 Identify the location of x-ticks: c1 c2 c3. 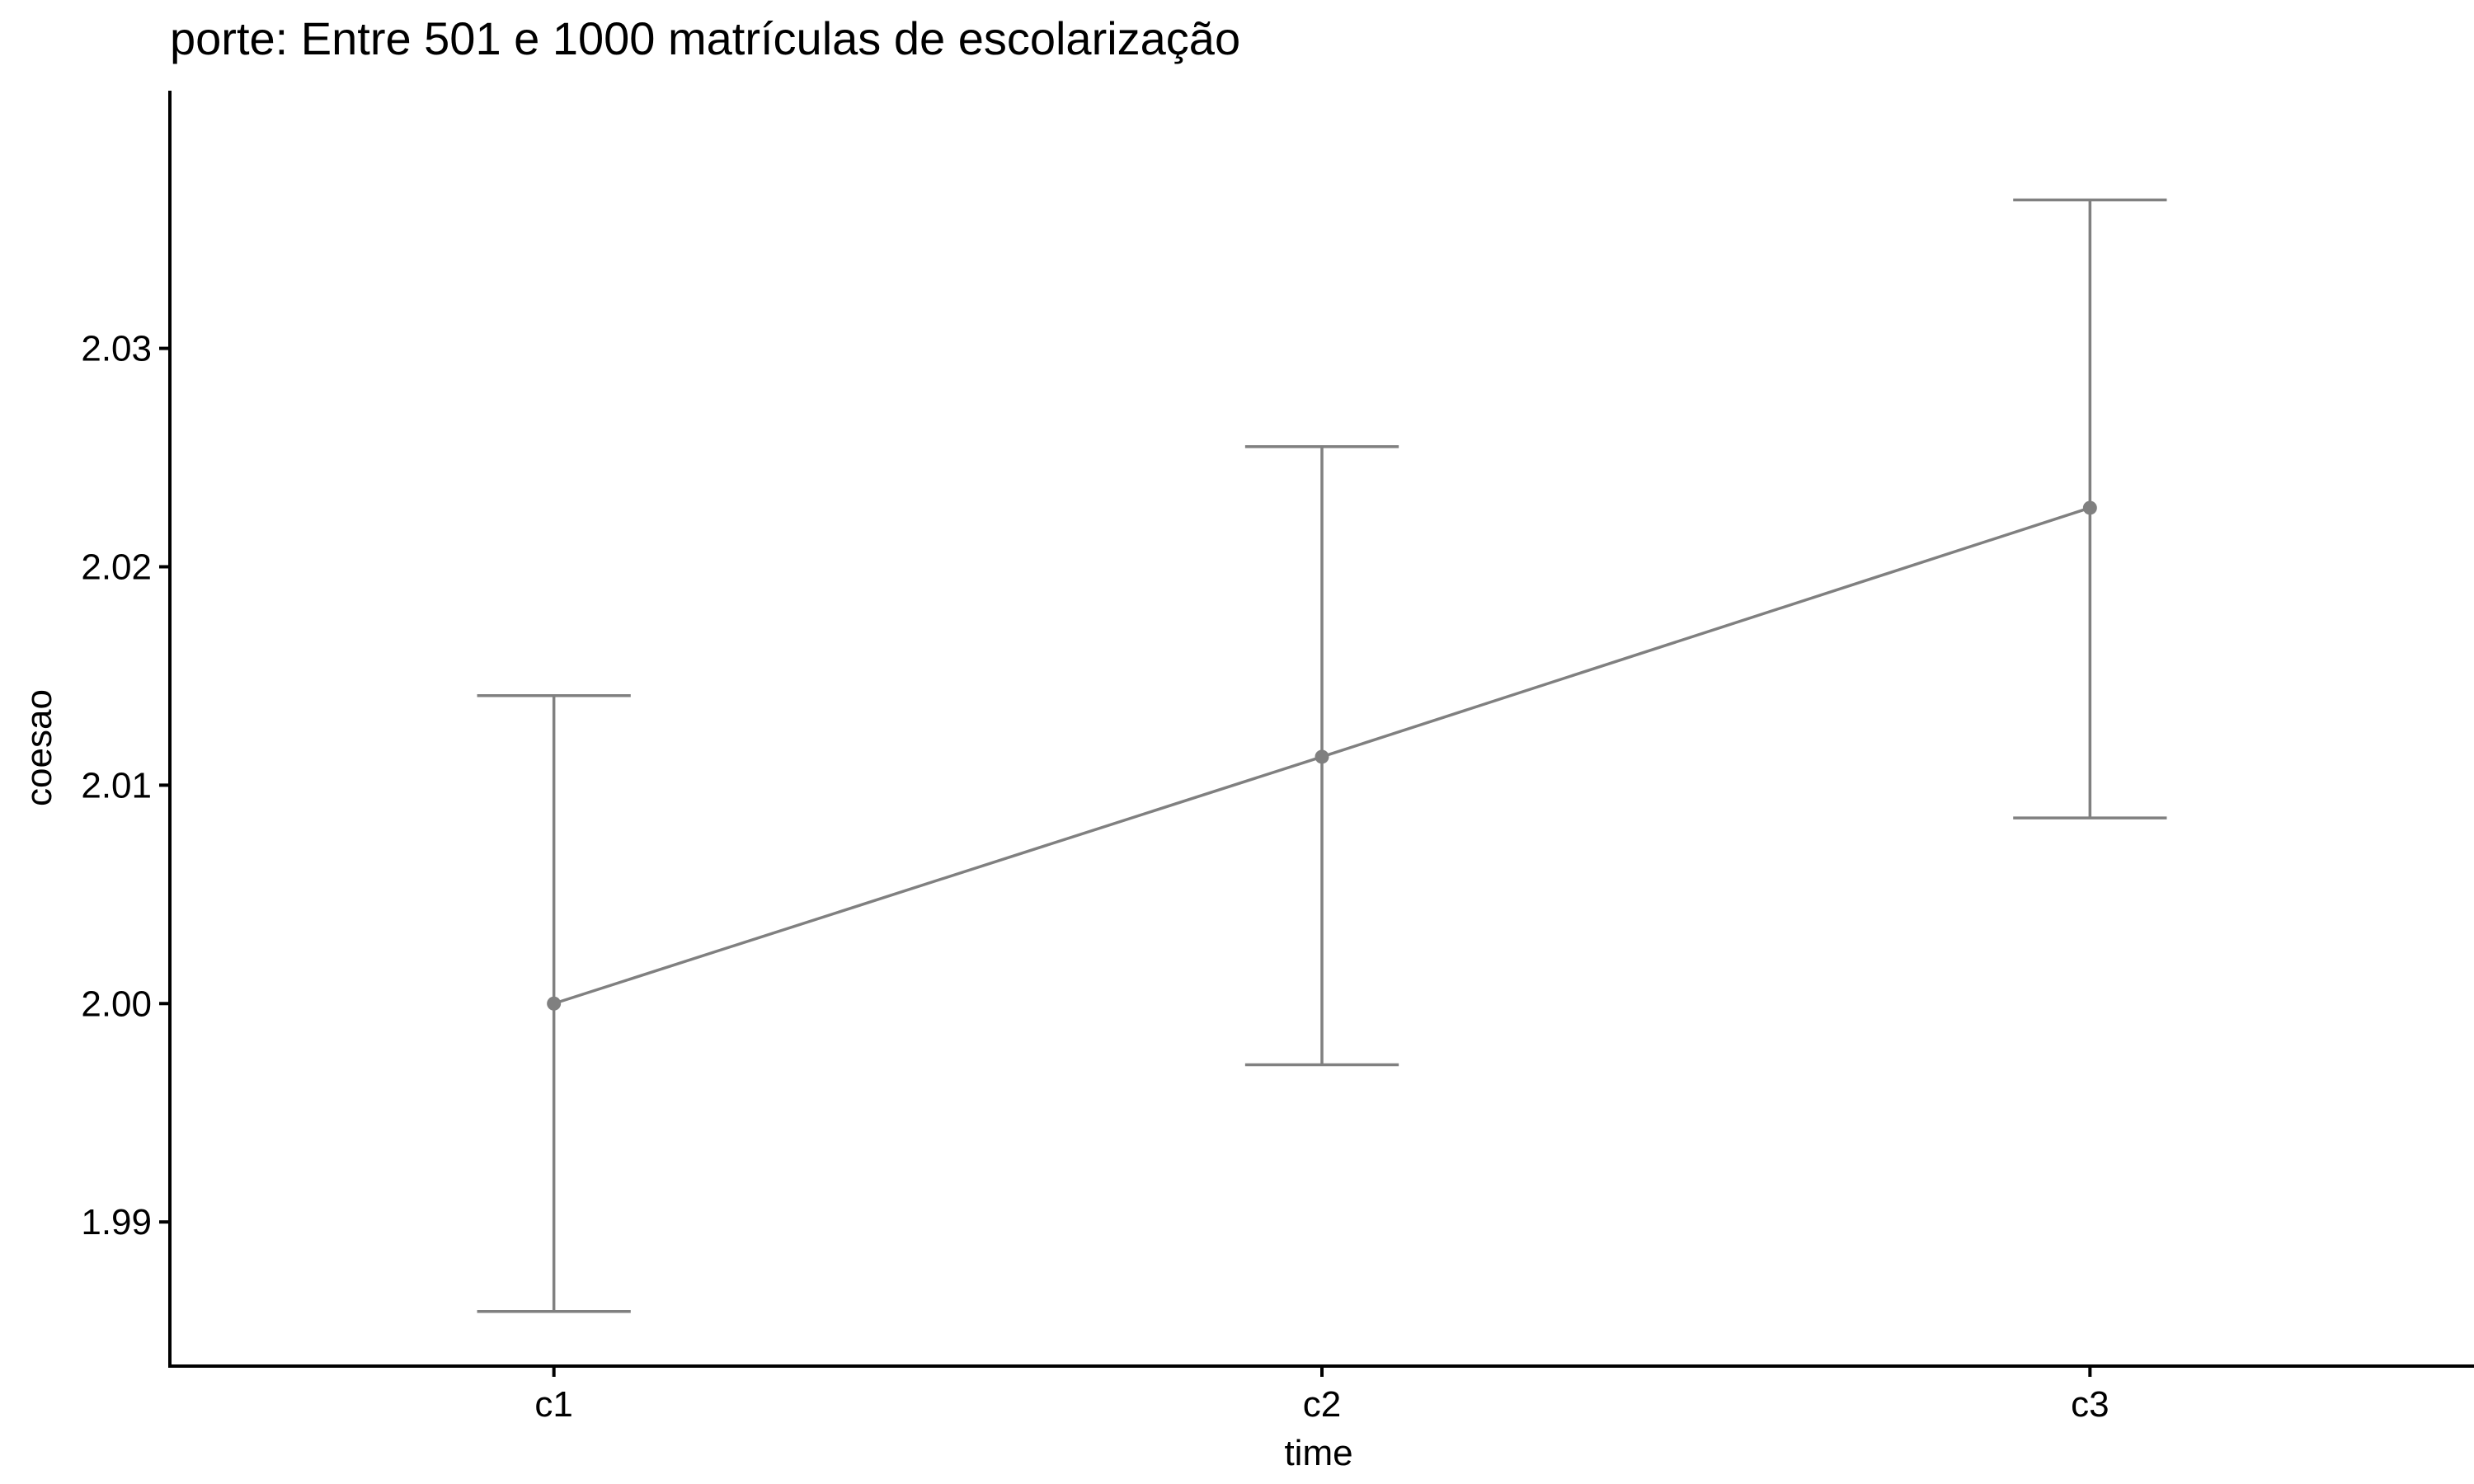
(1321, 1395).